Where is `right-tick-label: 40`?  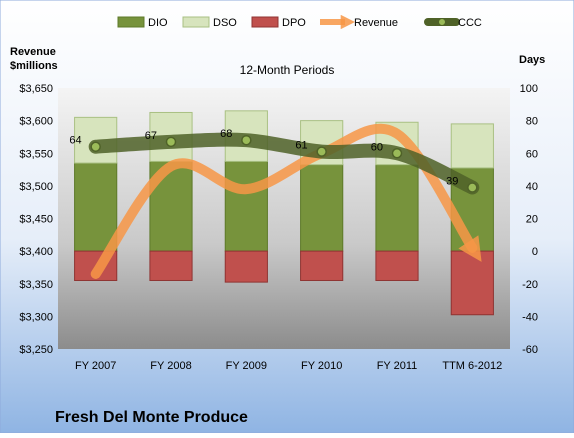
right-tick-label: 40 is located at coordinates (532, 187).